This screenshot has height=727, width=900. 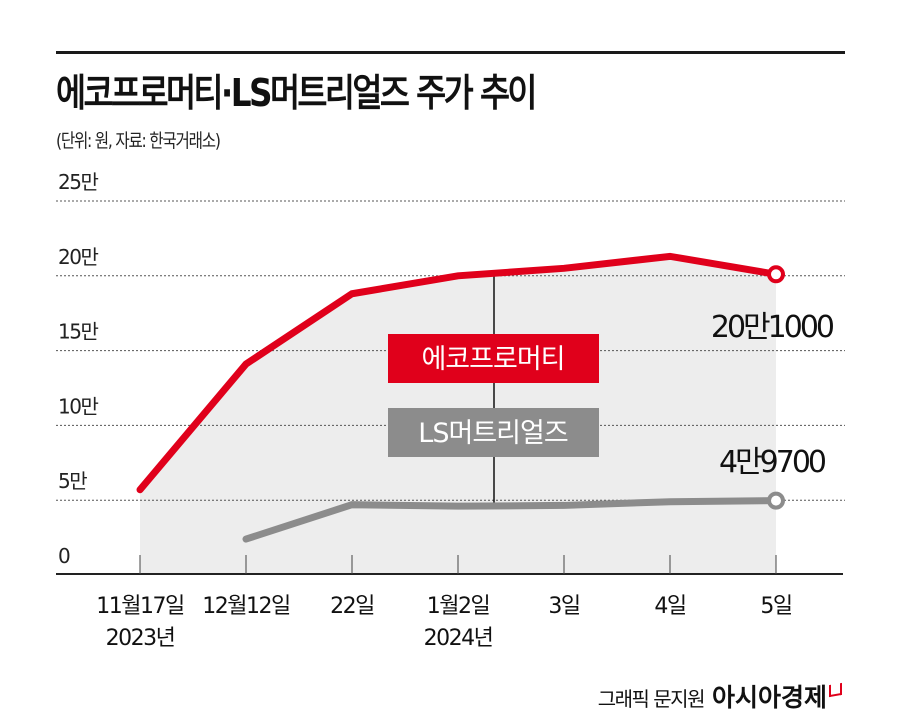 What do you see at coordinates (772, 462) in the screenshot?
I see `end-value-ls: 4만9700` at bounding box center [772, 462].